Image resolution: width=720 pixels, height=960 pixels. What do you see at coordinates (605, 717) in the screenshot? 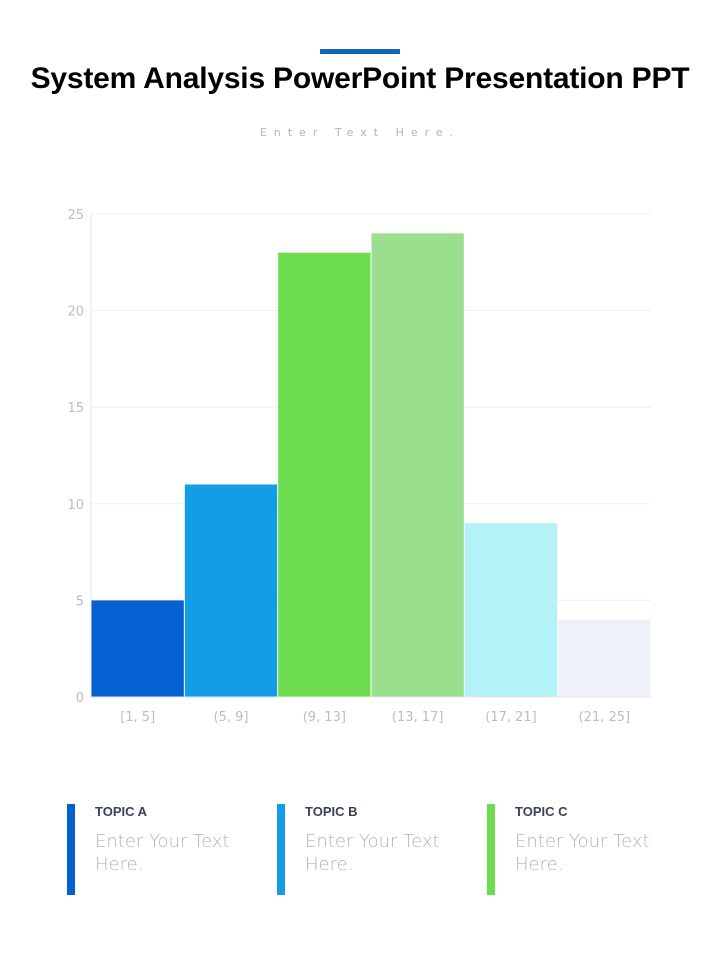
I see `x-tick-label: (21, 25]` at bounding box center [605, 717].